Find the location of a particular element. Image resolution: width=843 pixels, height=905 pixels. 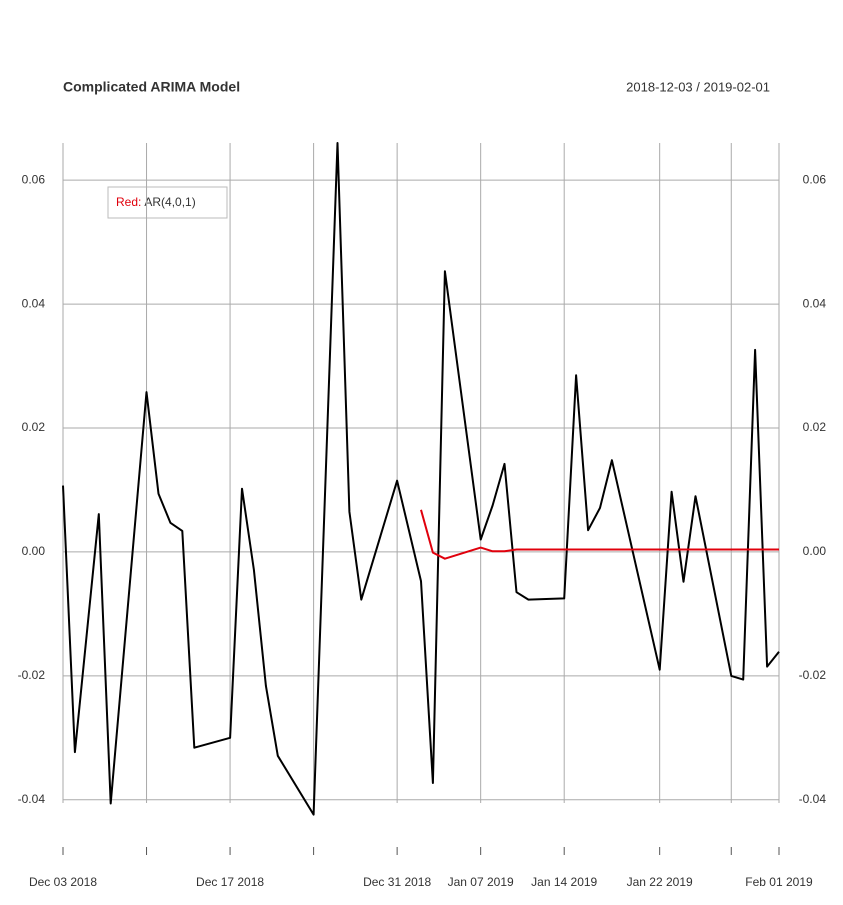

legend-label: AR(4,0,1) is located at coordinates (169, 202).